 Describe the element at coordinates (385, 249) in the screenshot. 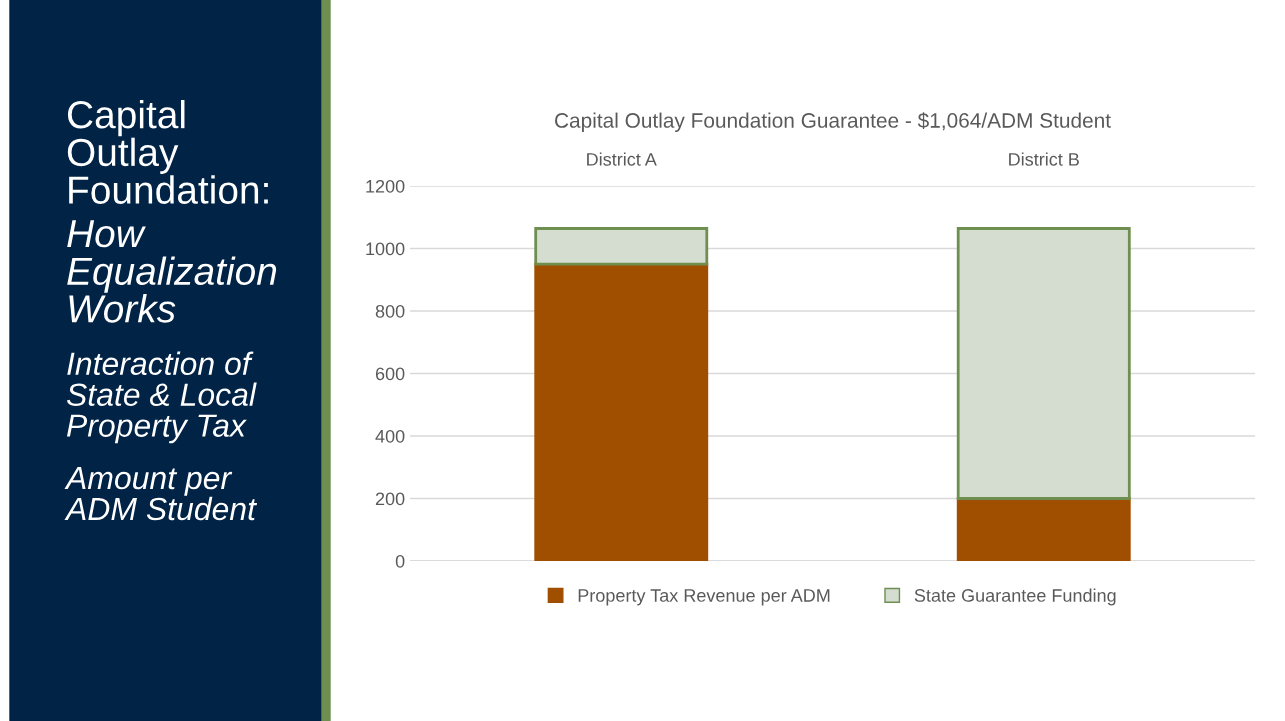

I see `y-tick-label: 1000` at that location.